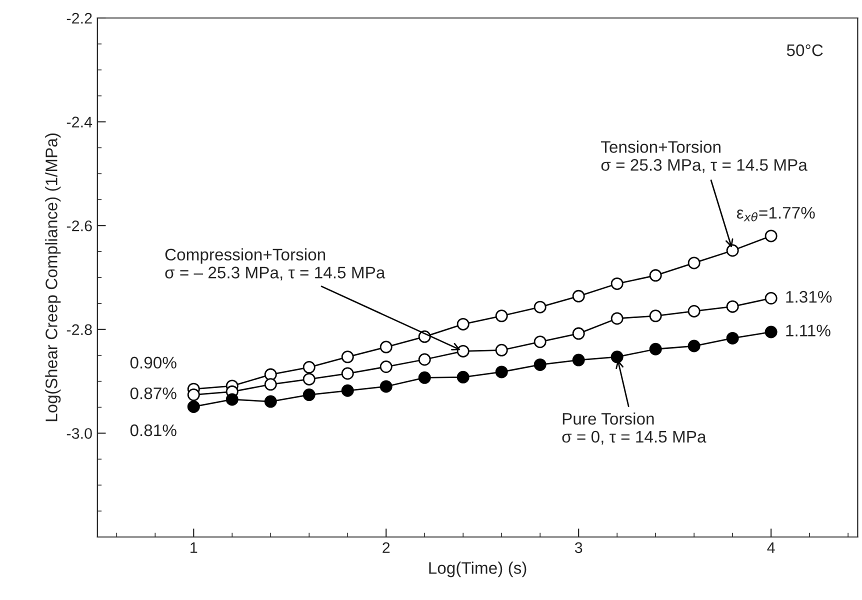 This screenshot has width=862, height=600. Describe the element at coordinates (477, 570) in the screenshot. I see `x-axis-title: Log(Time) (s)` at that location.